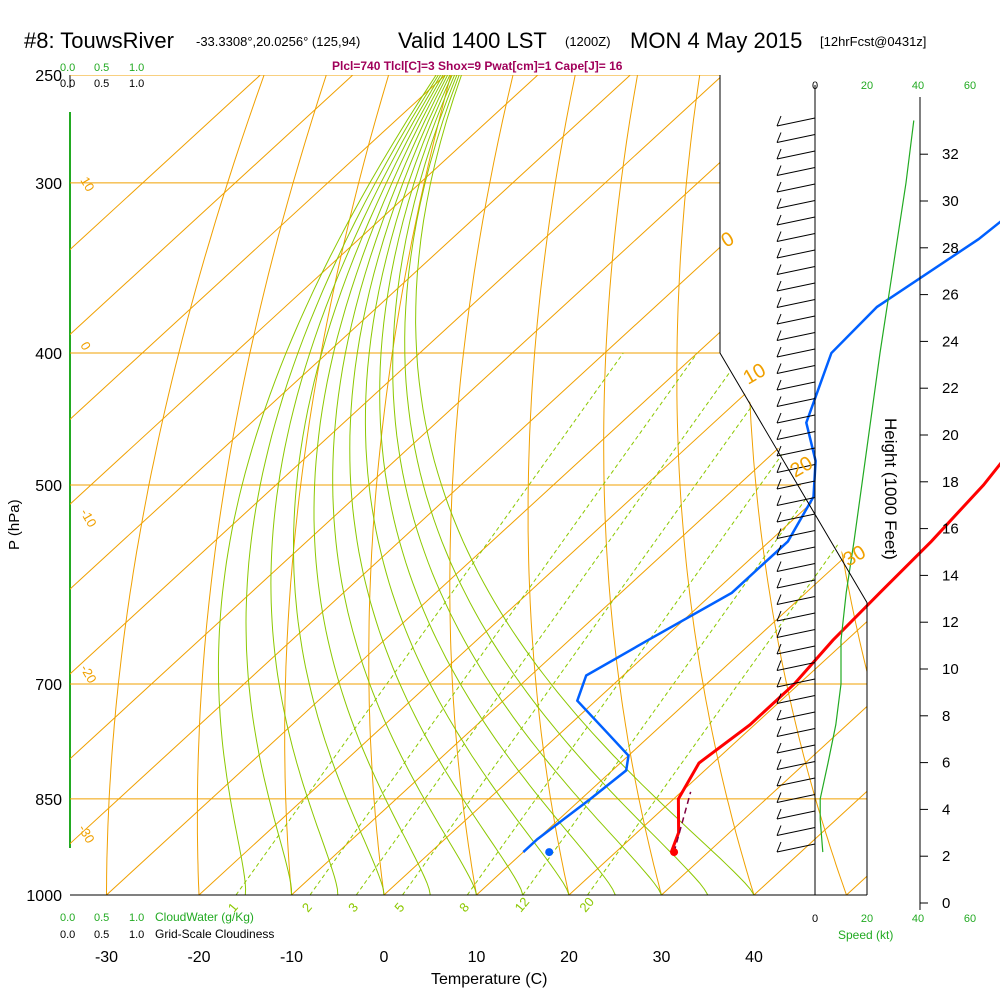 This screenshot has width=1000, height=1000. What do you see at coordinates (48, 354) in the screenshot?
I see `y-tick-label: 400` at bounding box center [48, 354].